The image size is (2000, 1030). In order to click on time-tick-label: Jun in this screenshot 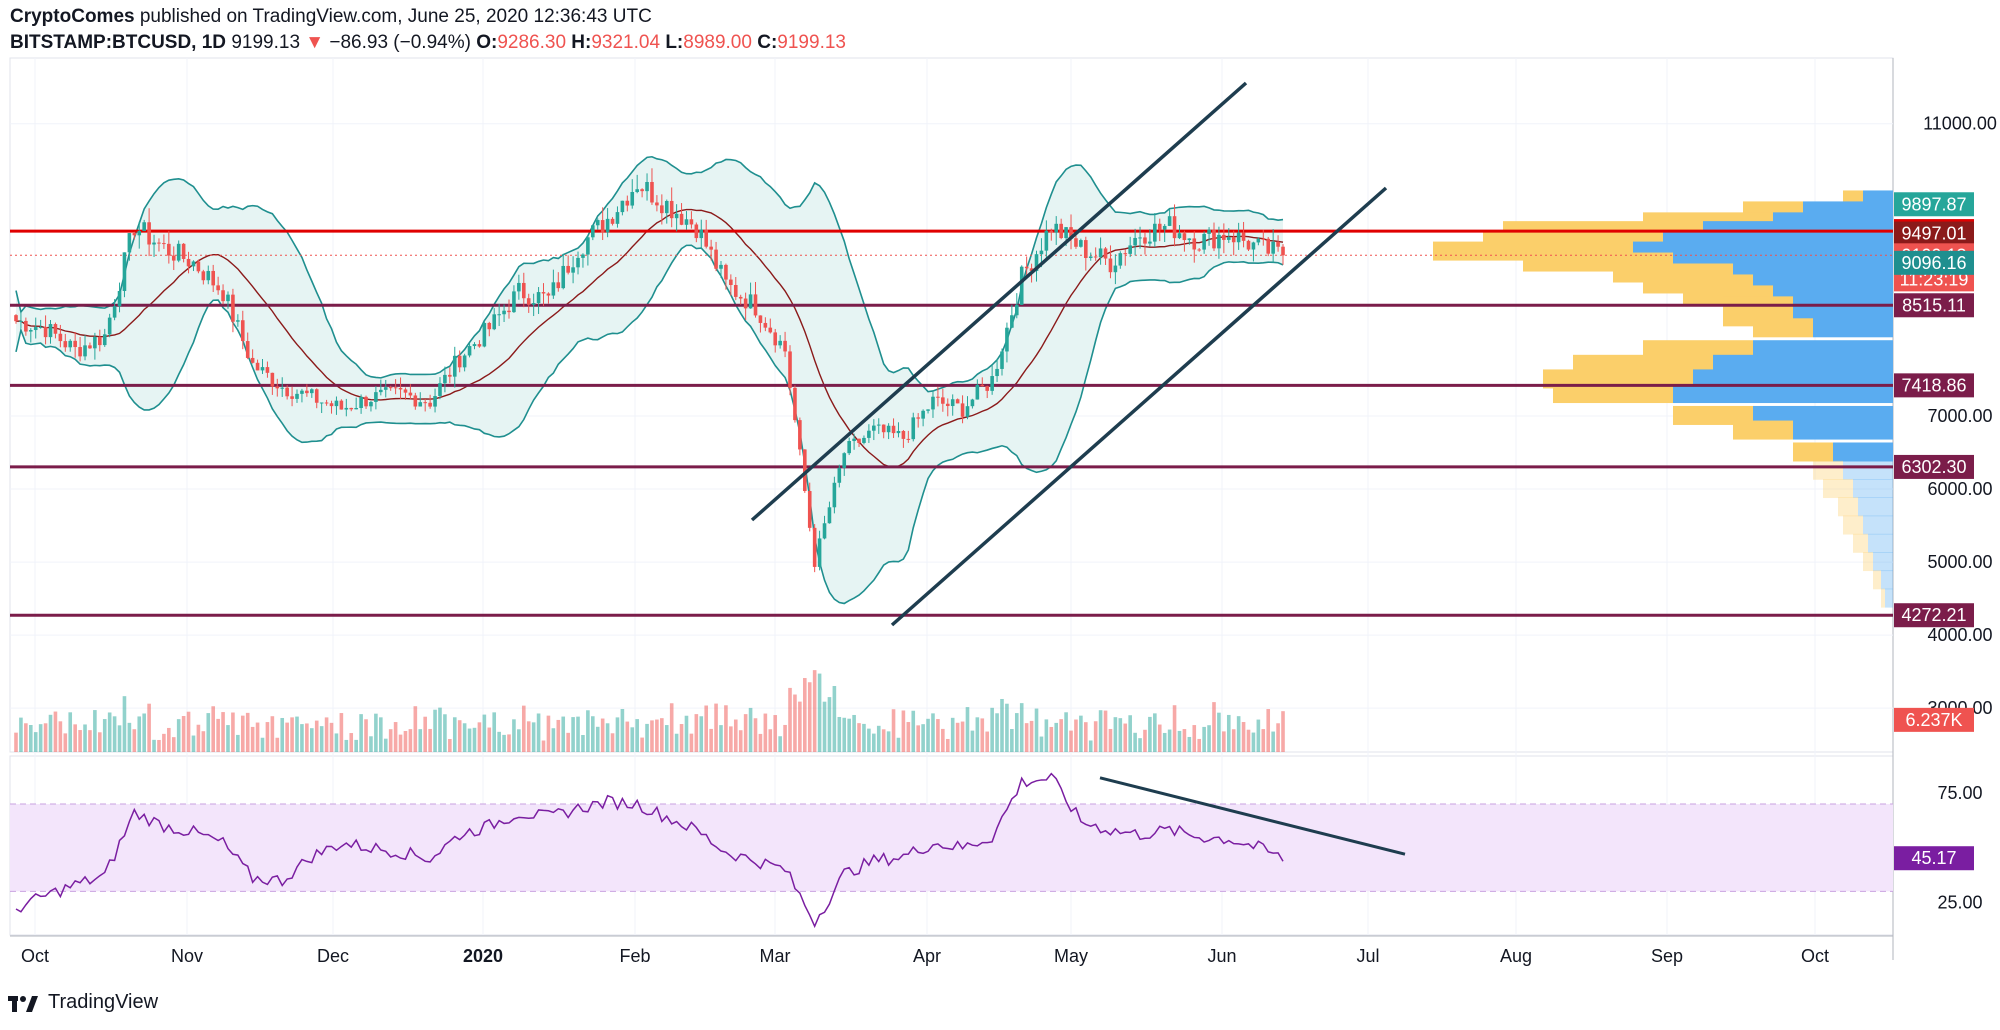, I will do `click(1221, 956)`.